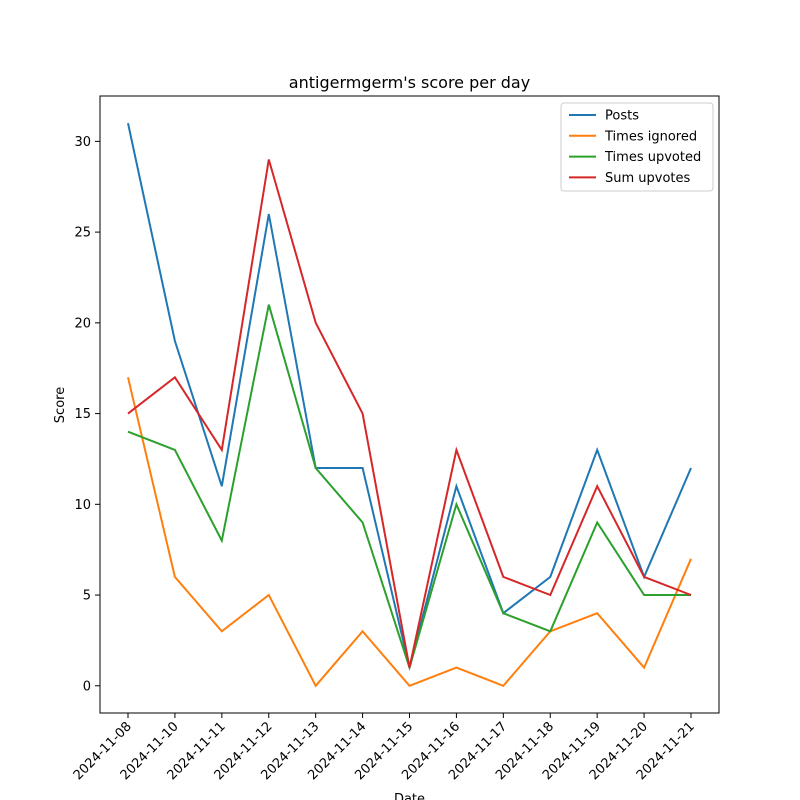  I want to click on chart-title: antigermgerm's score per day, so click(409, 82).